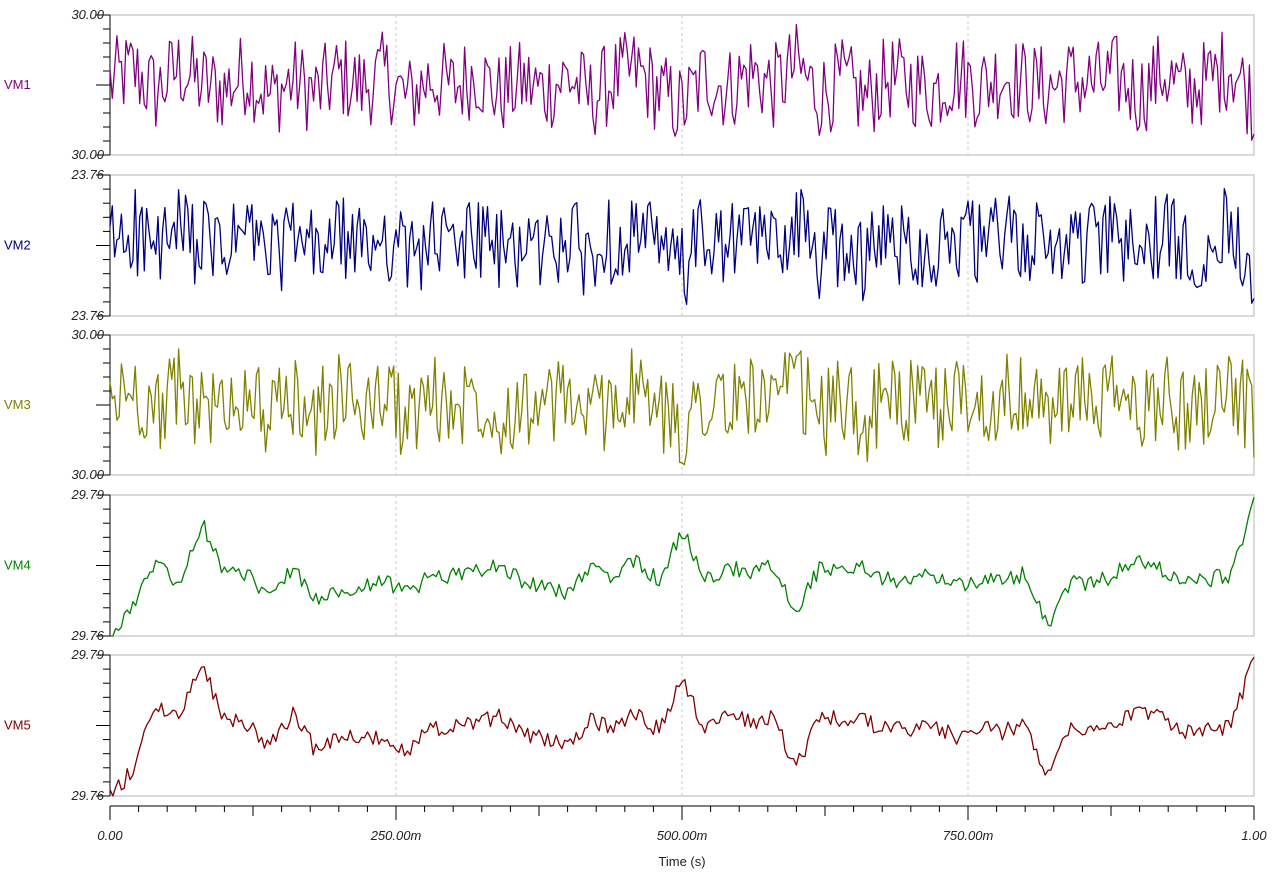 The width and height of the screenshot is (1279, 874). I want to click on series-name: VM1, so click(17, 84).